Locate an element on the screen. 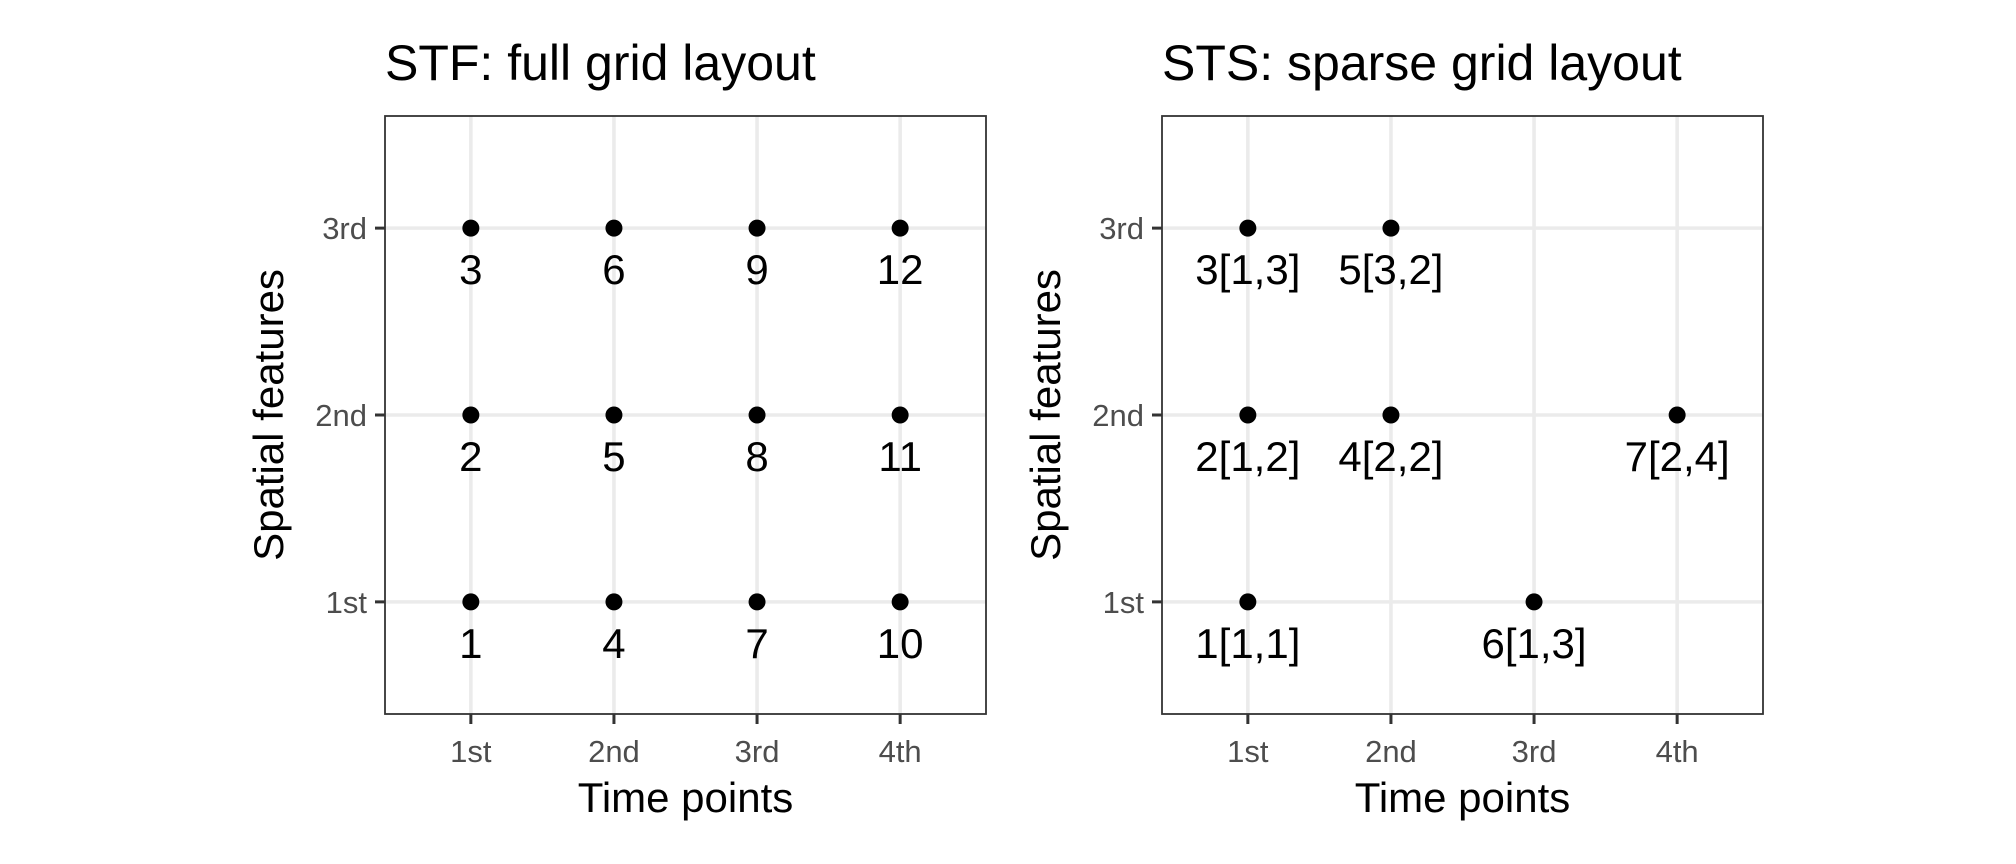 Image resolution: width=2016 pixels, height=864 pixels. data-label: 9 is located at coordinates (756, 269).